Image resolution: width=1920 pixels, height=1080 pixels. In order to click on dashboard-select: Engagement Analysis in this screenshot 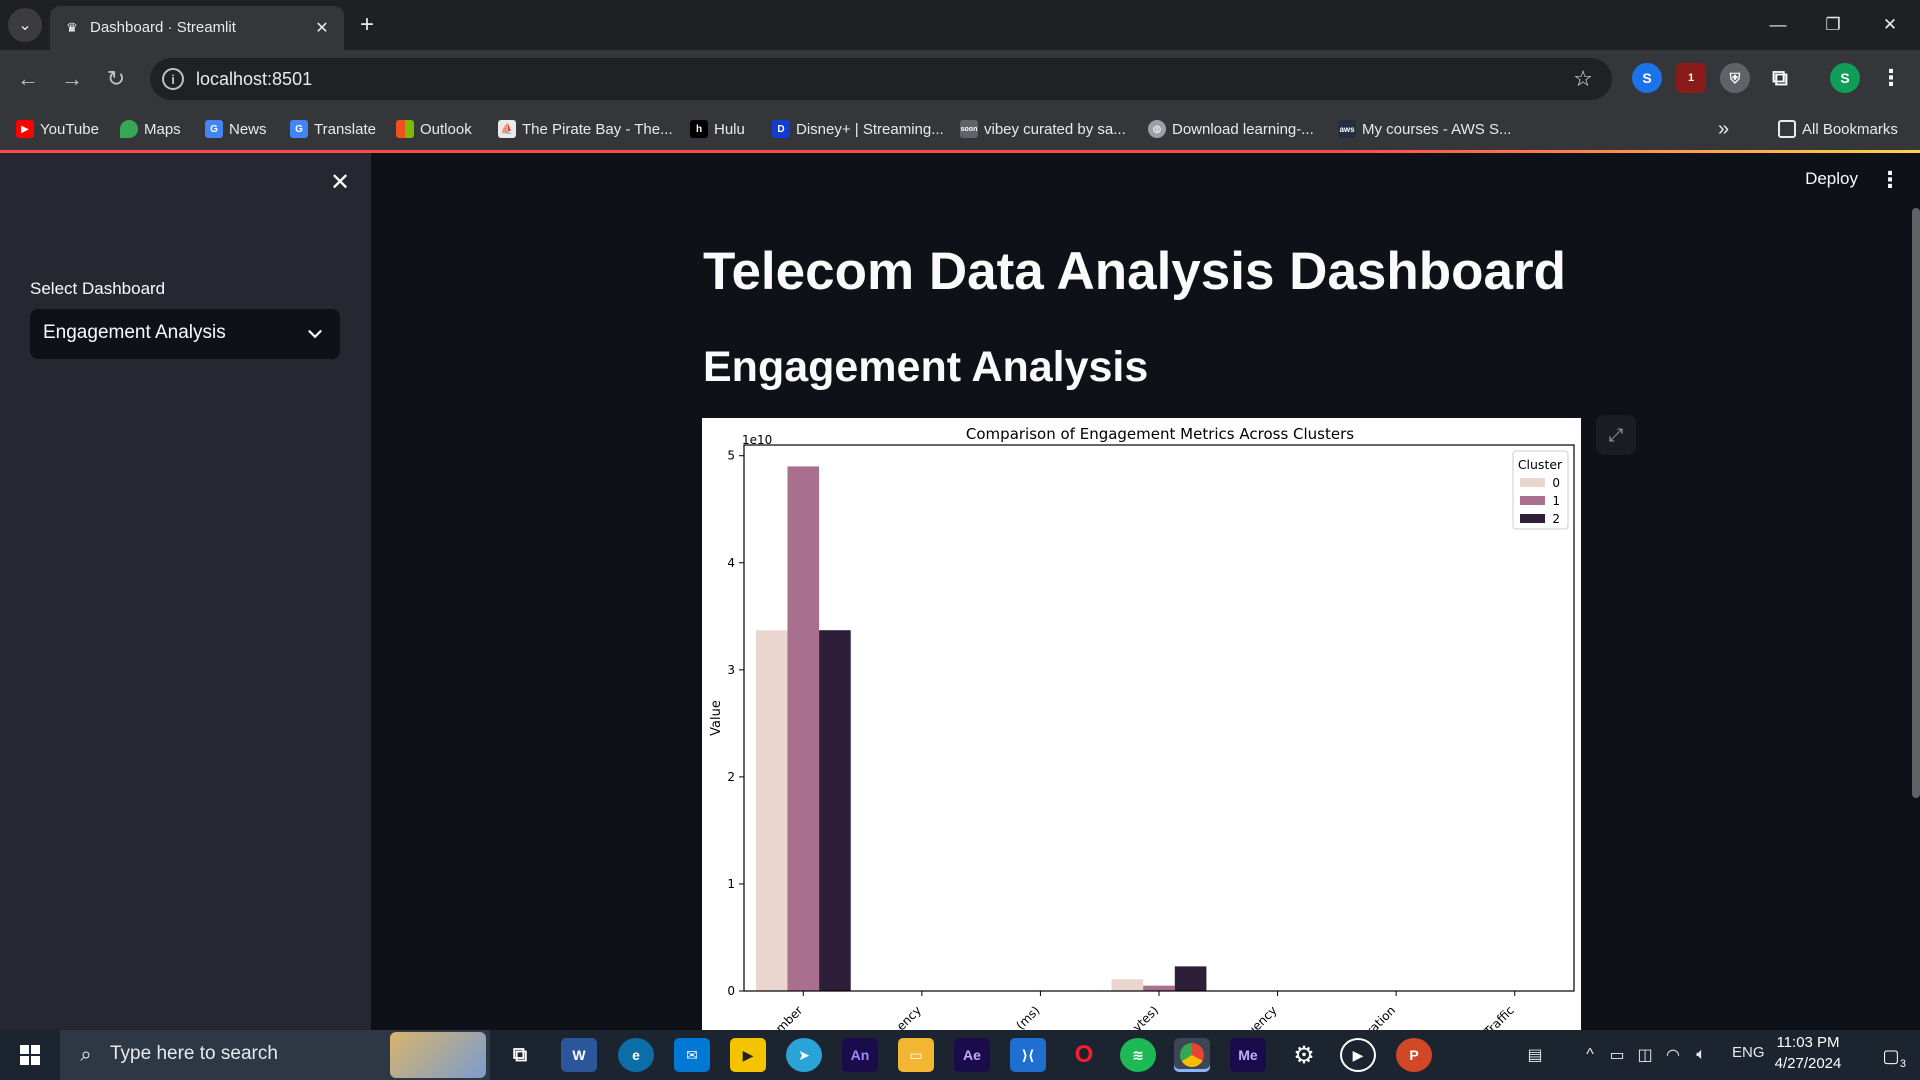, I will do `click(185, 334)`.